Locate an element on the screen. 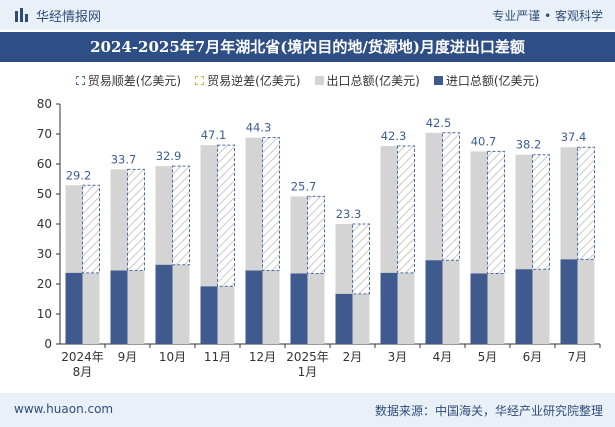 This screenshot has width=615, height=427. surplus-data-label: 29.2 is located at coordinates (79, 175).